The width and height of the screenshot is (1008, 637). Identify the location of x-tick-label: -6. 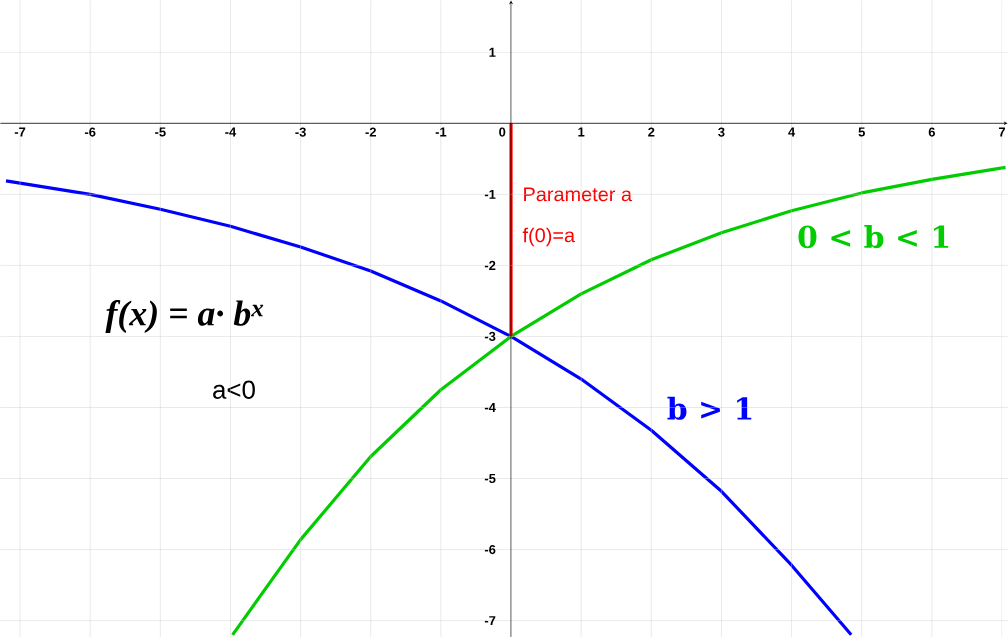
(90, 132).